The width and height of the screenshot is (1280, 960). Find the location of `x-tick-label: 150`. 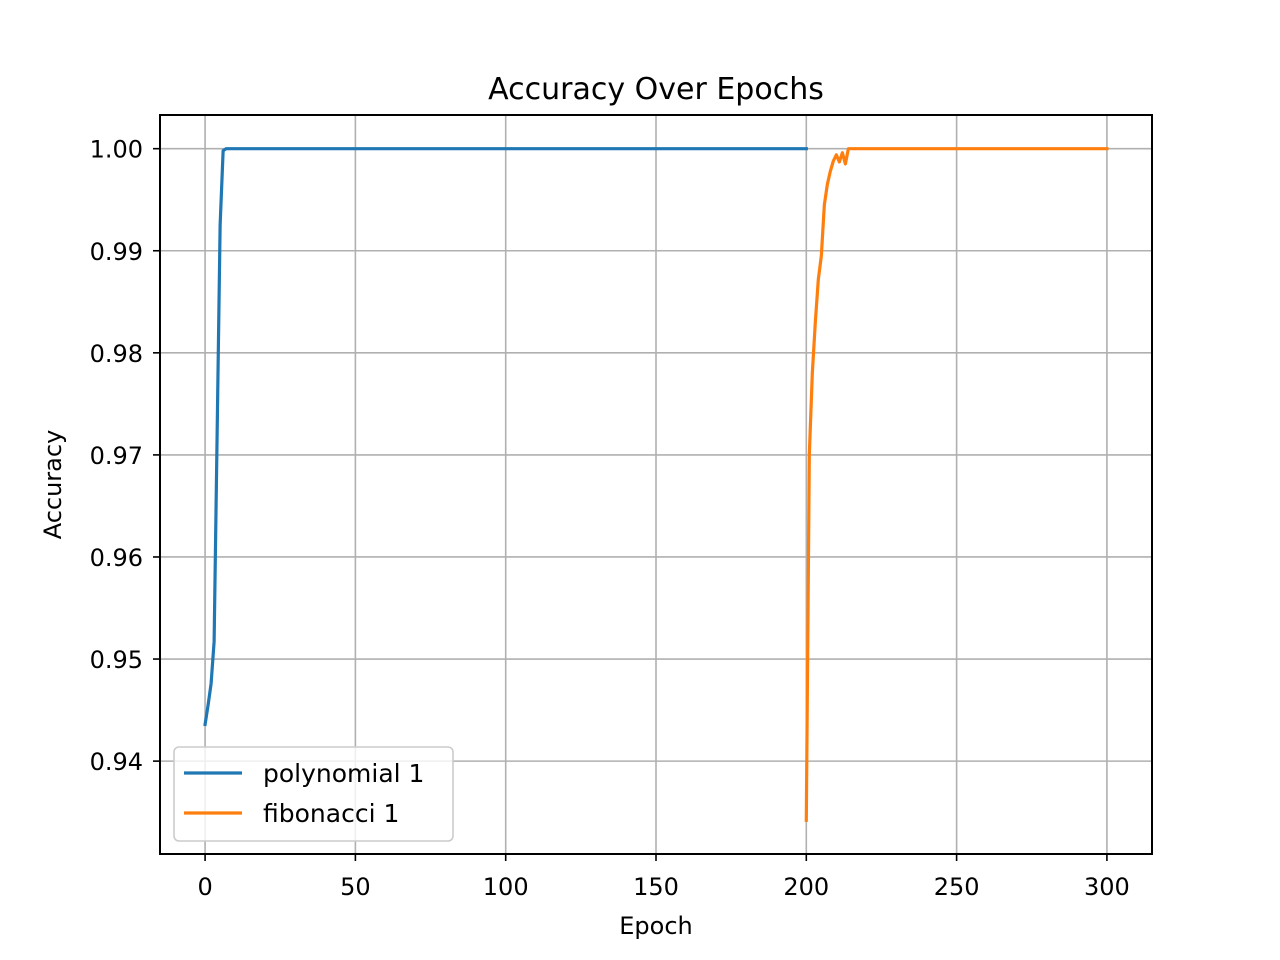

x-tick-label: 150 is located at coordinates (656, 887).